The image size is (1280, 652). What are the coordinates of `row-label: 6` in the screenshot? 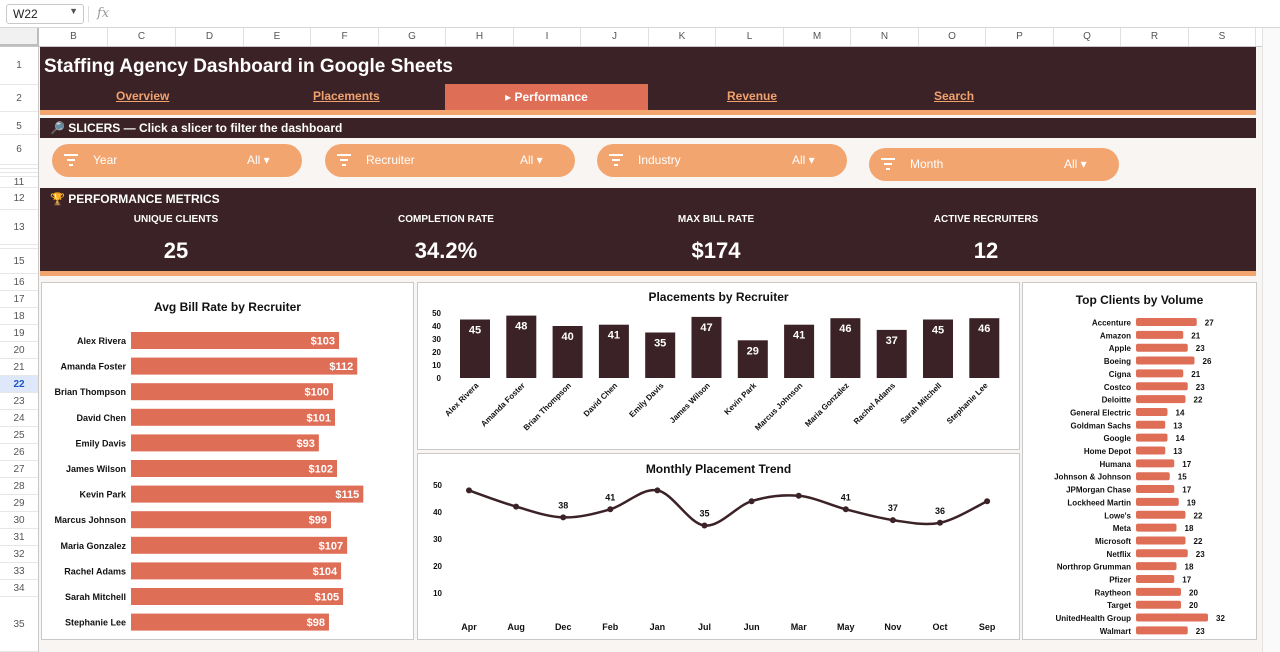 It's located at (19, 150).